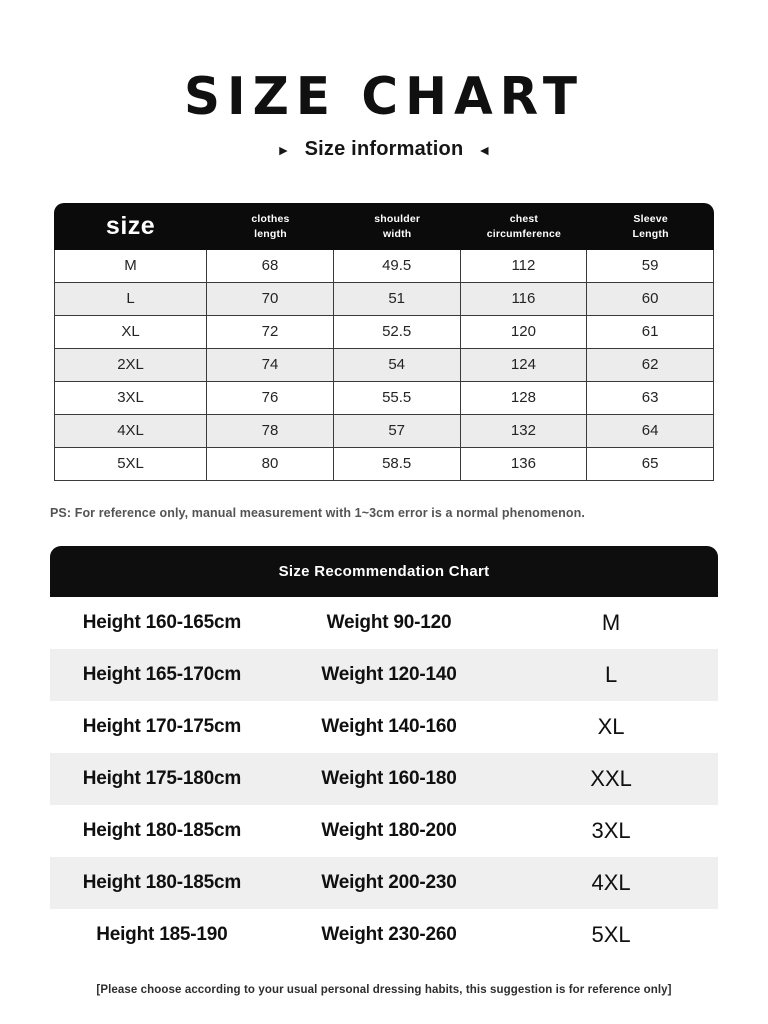 This screenshot has width=768, height=1024. I want to click on recommended-size: 3XL, so click(611, 830).